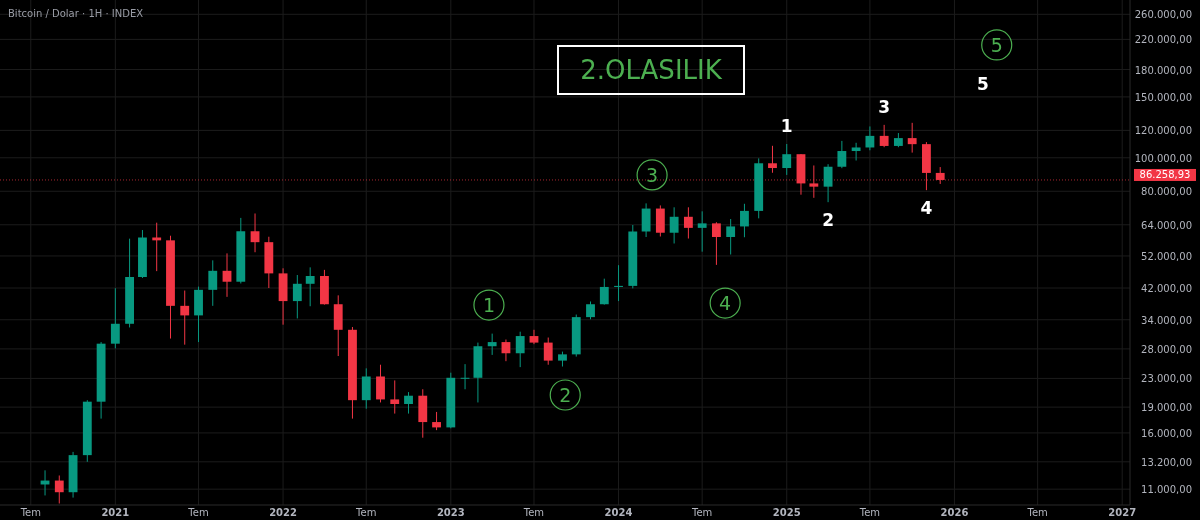 This screenshot has width=1200, height=520. What do you see at coordinates (450, 512) in the screenshot?
I see `x-tick-label: 2023` at bounding box center [450, 512].